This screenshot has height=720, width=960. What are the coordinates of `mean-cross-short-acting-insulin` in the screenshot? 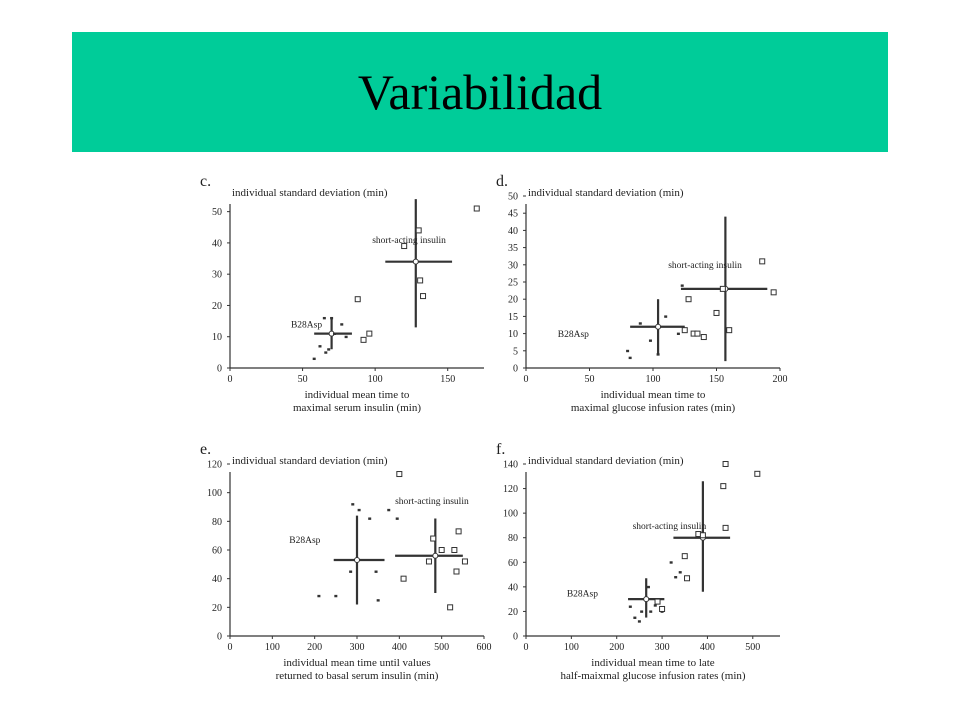 It's located at (429, 555).